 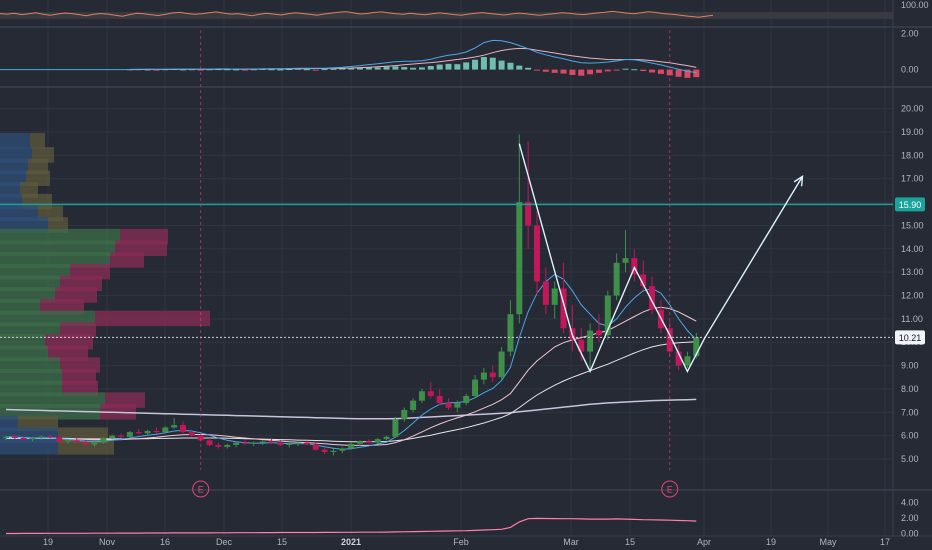 I want to click on time-axis-tick: 17, so click(x=885, y=542).